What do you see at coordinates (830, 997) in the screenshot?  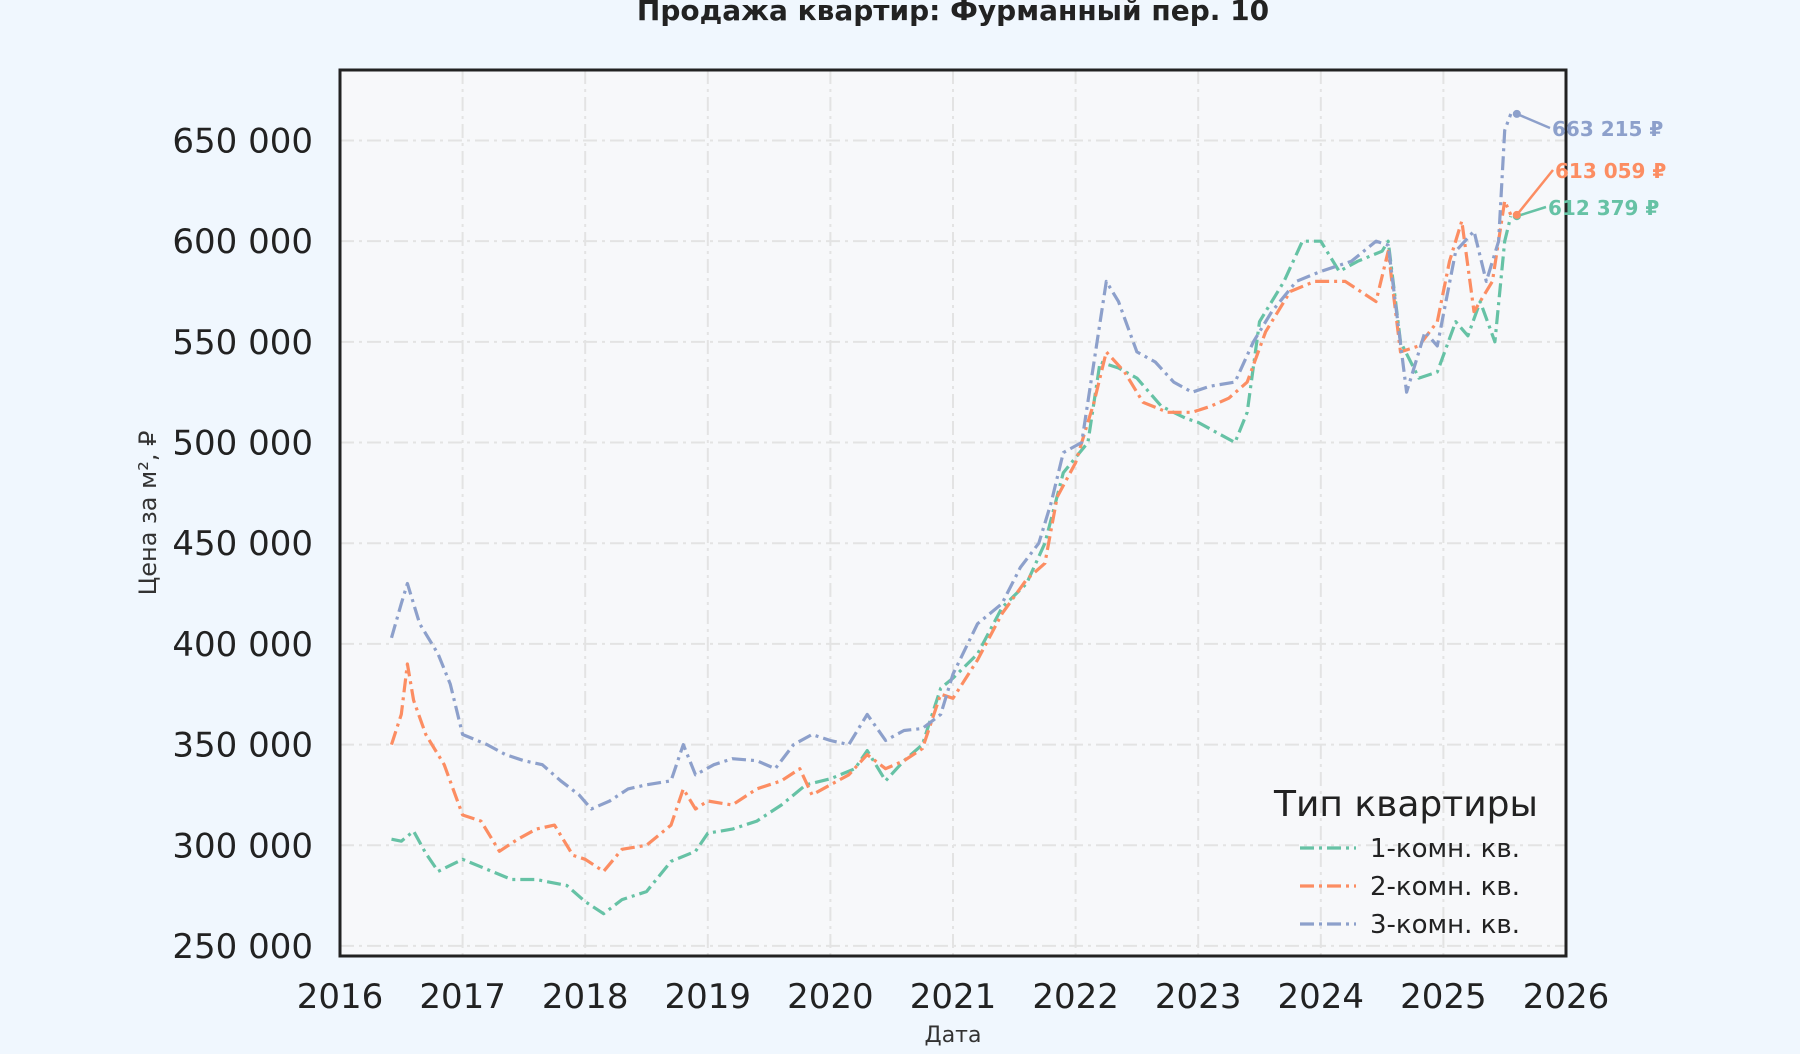 I see `x-tick-label: 2020` at bounding box center [830, 997].